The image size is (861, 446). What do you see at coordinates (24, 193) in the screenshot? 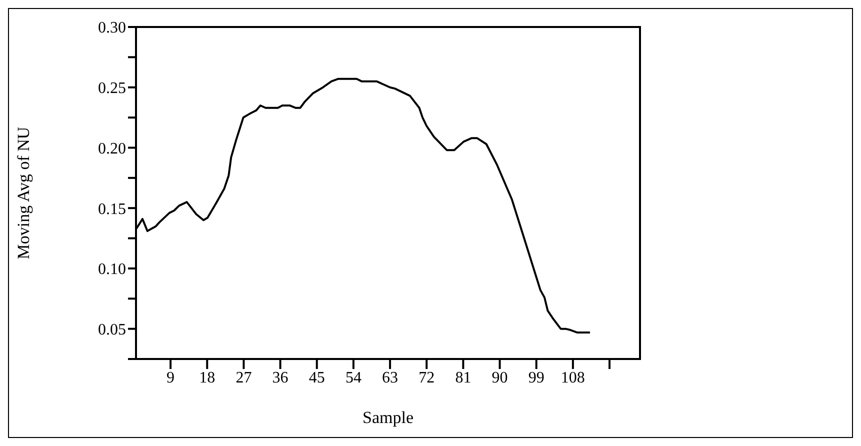
I see `y-axis-title: Moving Avg of NU` at bounding box center [24, 193].